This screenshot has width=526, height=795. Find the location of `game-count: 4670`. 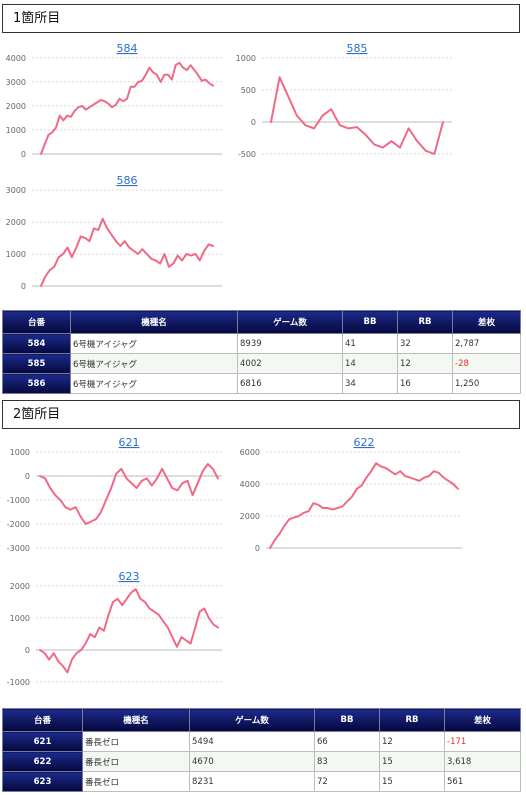

game-count: 4670 is located at coordinates (252, 761).